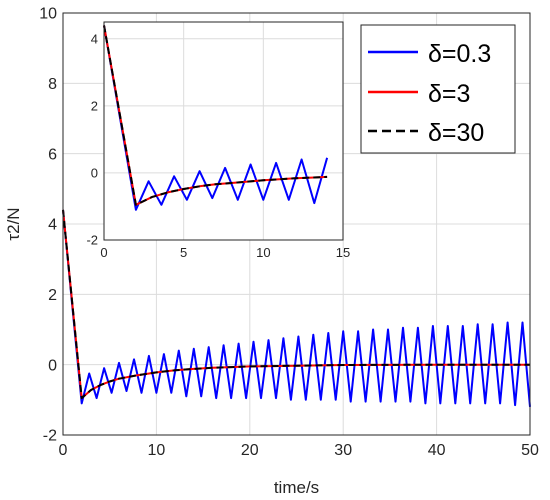 This screenshot has height=500, width=550. What do you see at coordinates (250, 450) in the screenshot?
I see `main-x-tick-label: 20` at bounding box center [250, 450].